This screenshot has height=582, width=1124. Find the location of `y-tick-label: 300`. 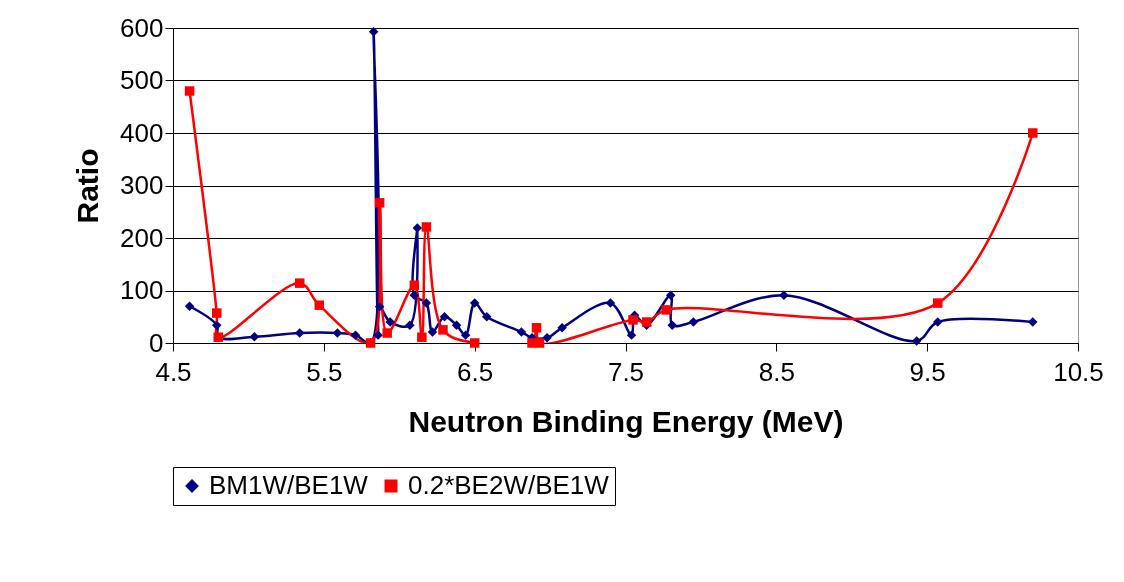

y-tick-label: 300 is located at coordinates (142, 185).